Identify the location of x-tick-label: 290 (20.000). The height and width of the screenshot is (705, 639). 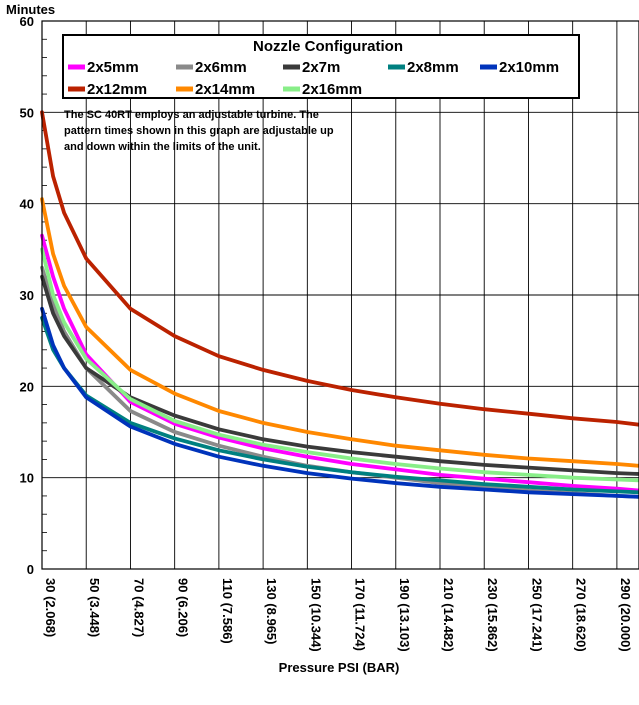
(625, 615).